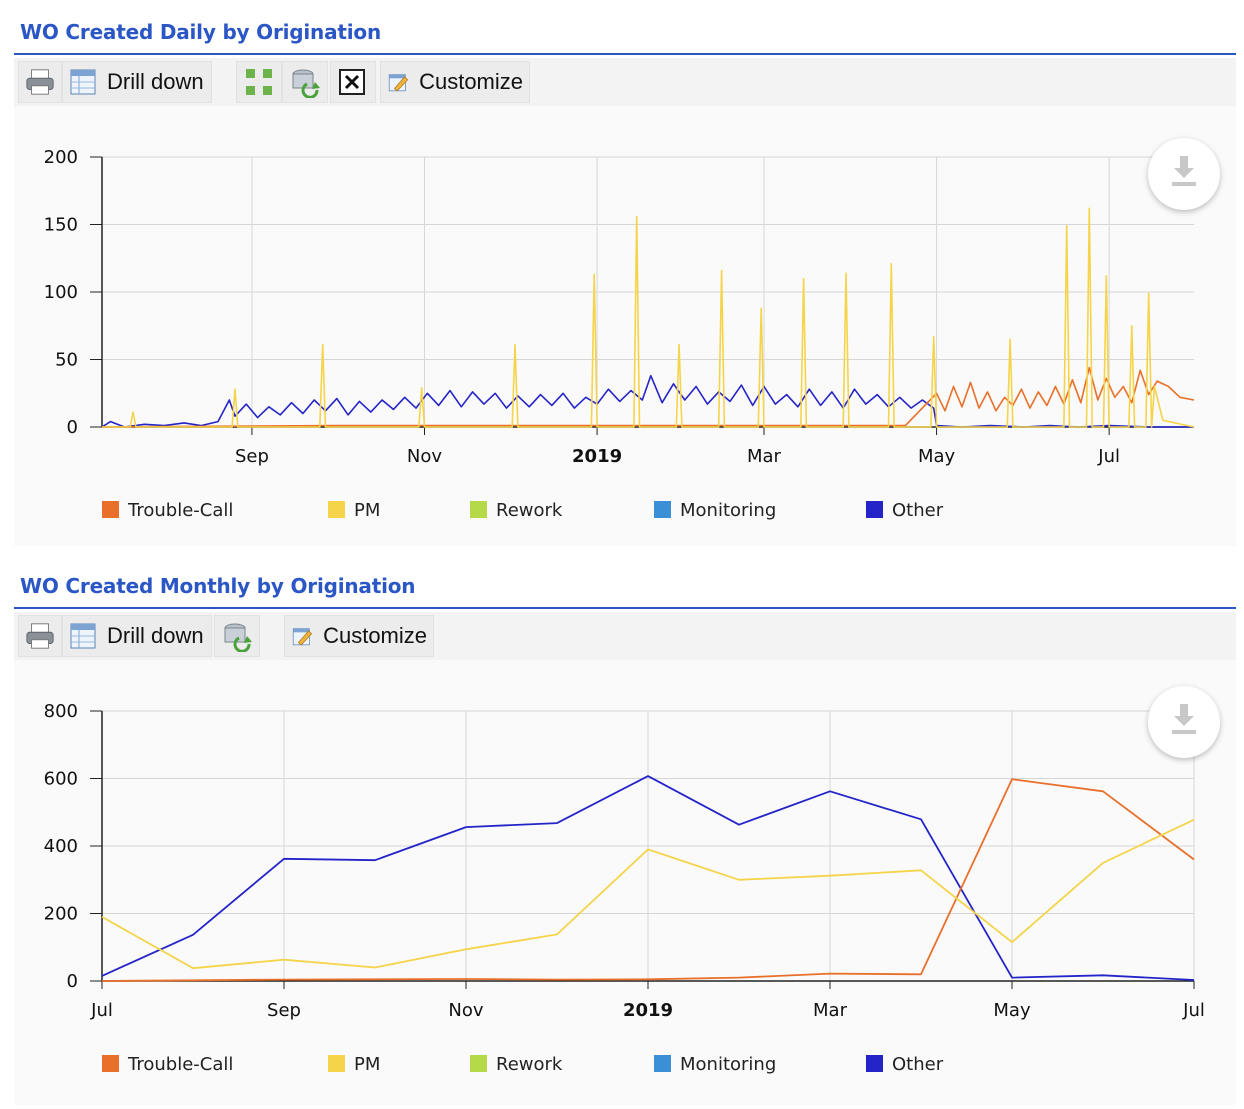  Describe the element at coordinates (61, 292) in the screenshot. I see `y-tick-label: 100` at that location.